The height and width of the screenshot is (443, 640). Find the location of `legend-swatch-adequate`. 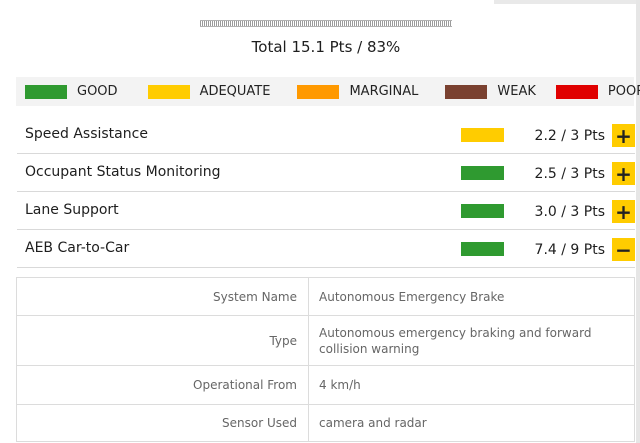

legend-swatch-adequate is located at coordinates (168, 91).